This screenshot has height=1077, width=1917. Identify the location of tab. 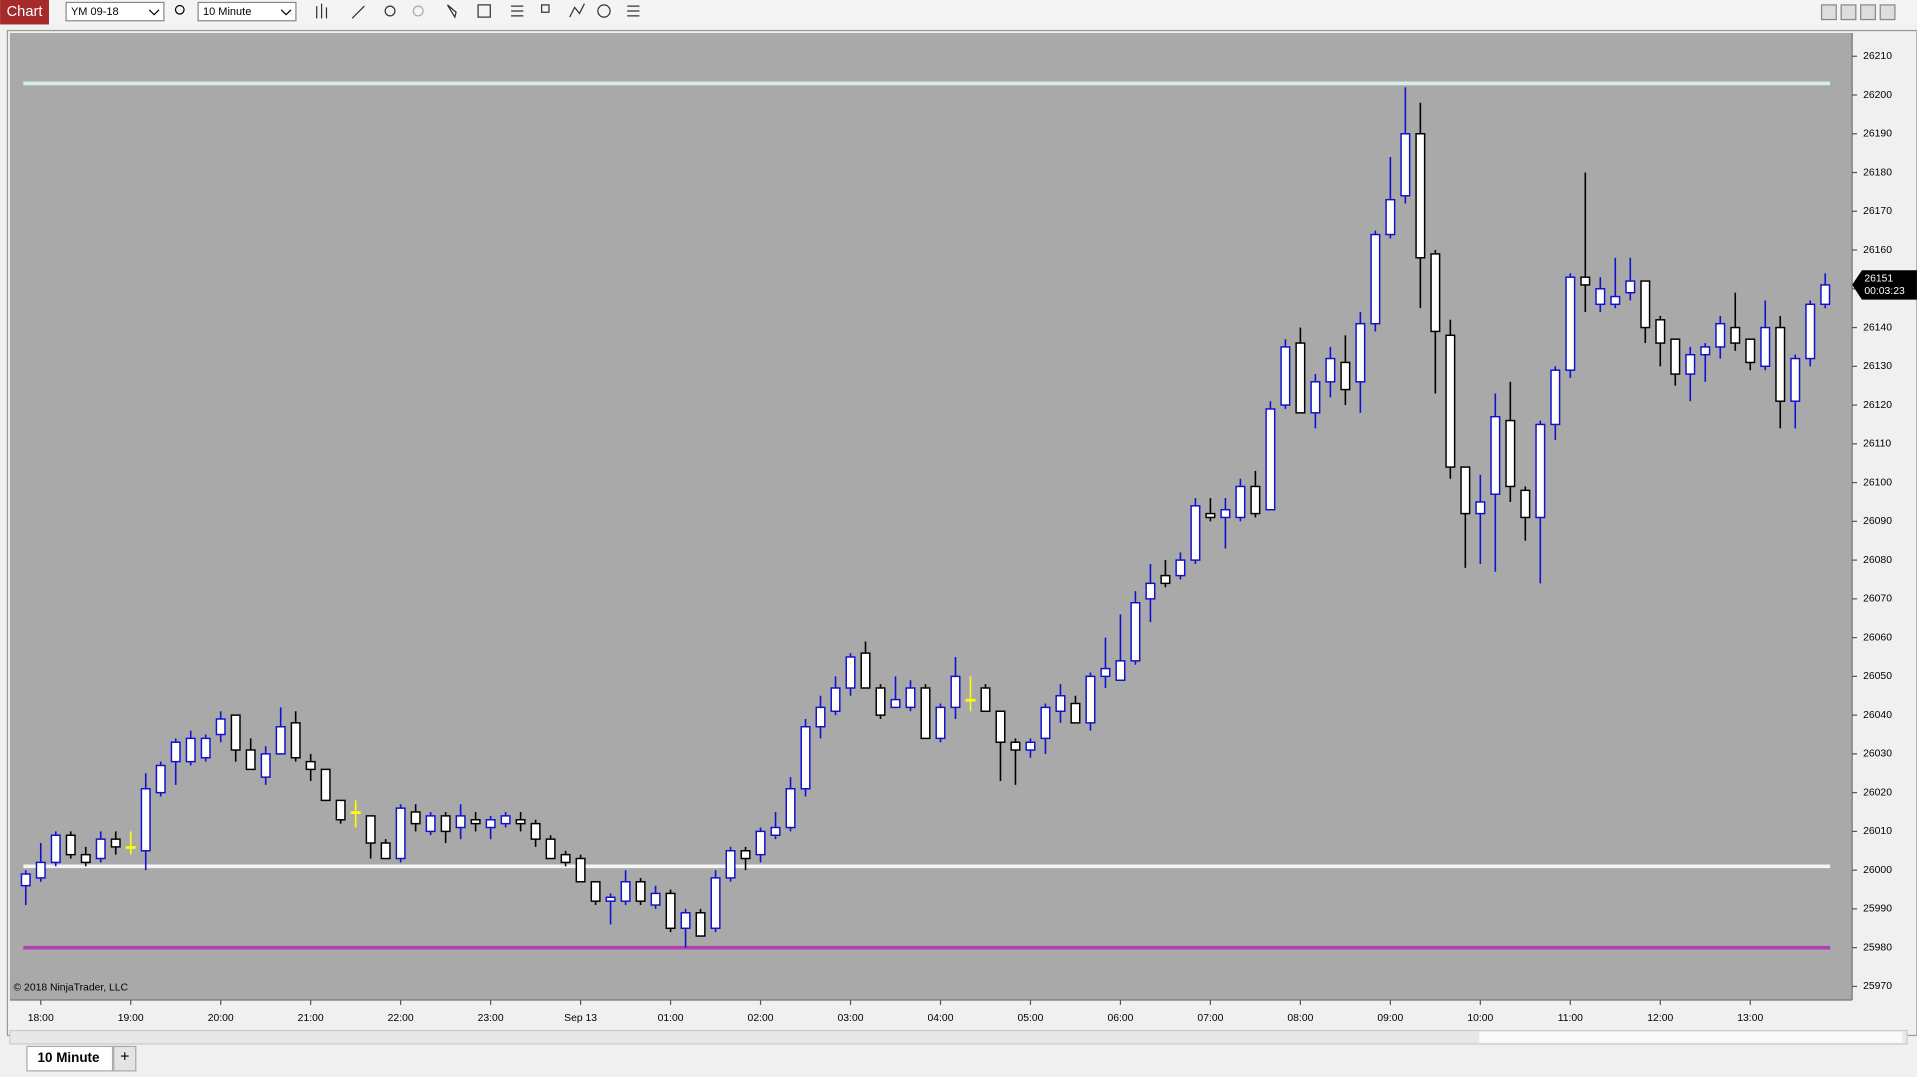
(70, 1058).